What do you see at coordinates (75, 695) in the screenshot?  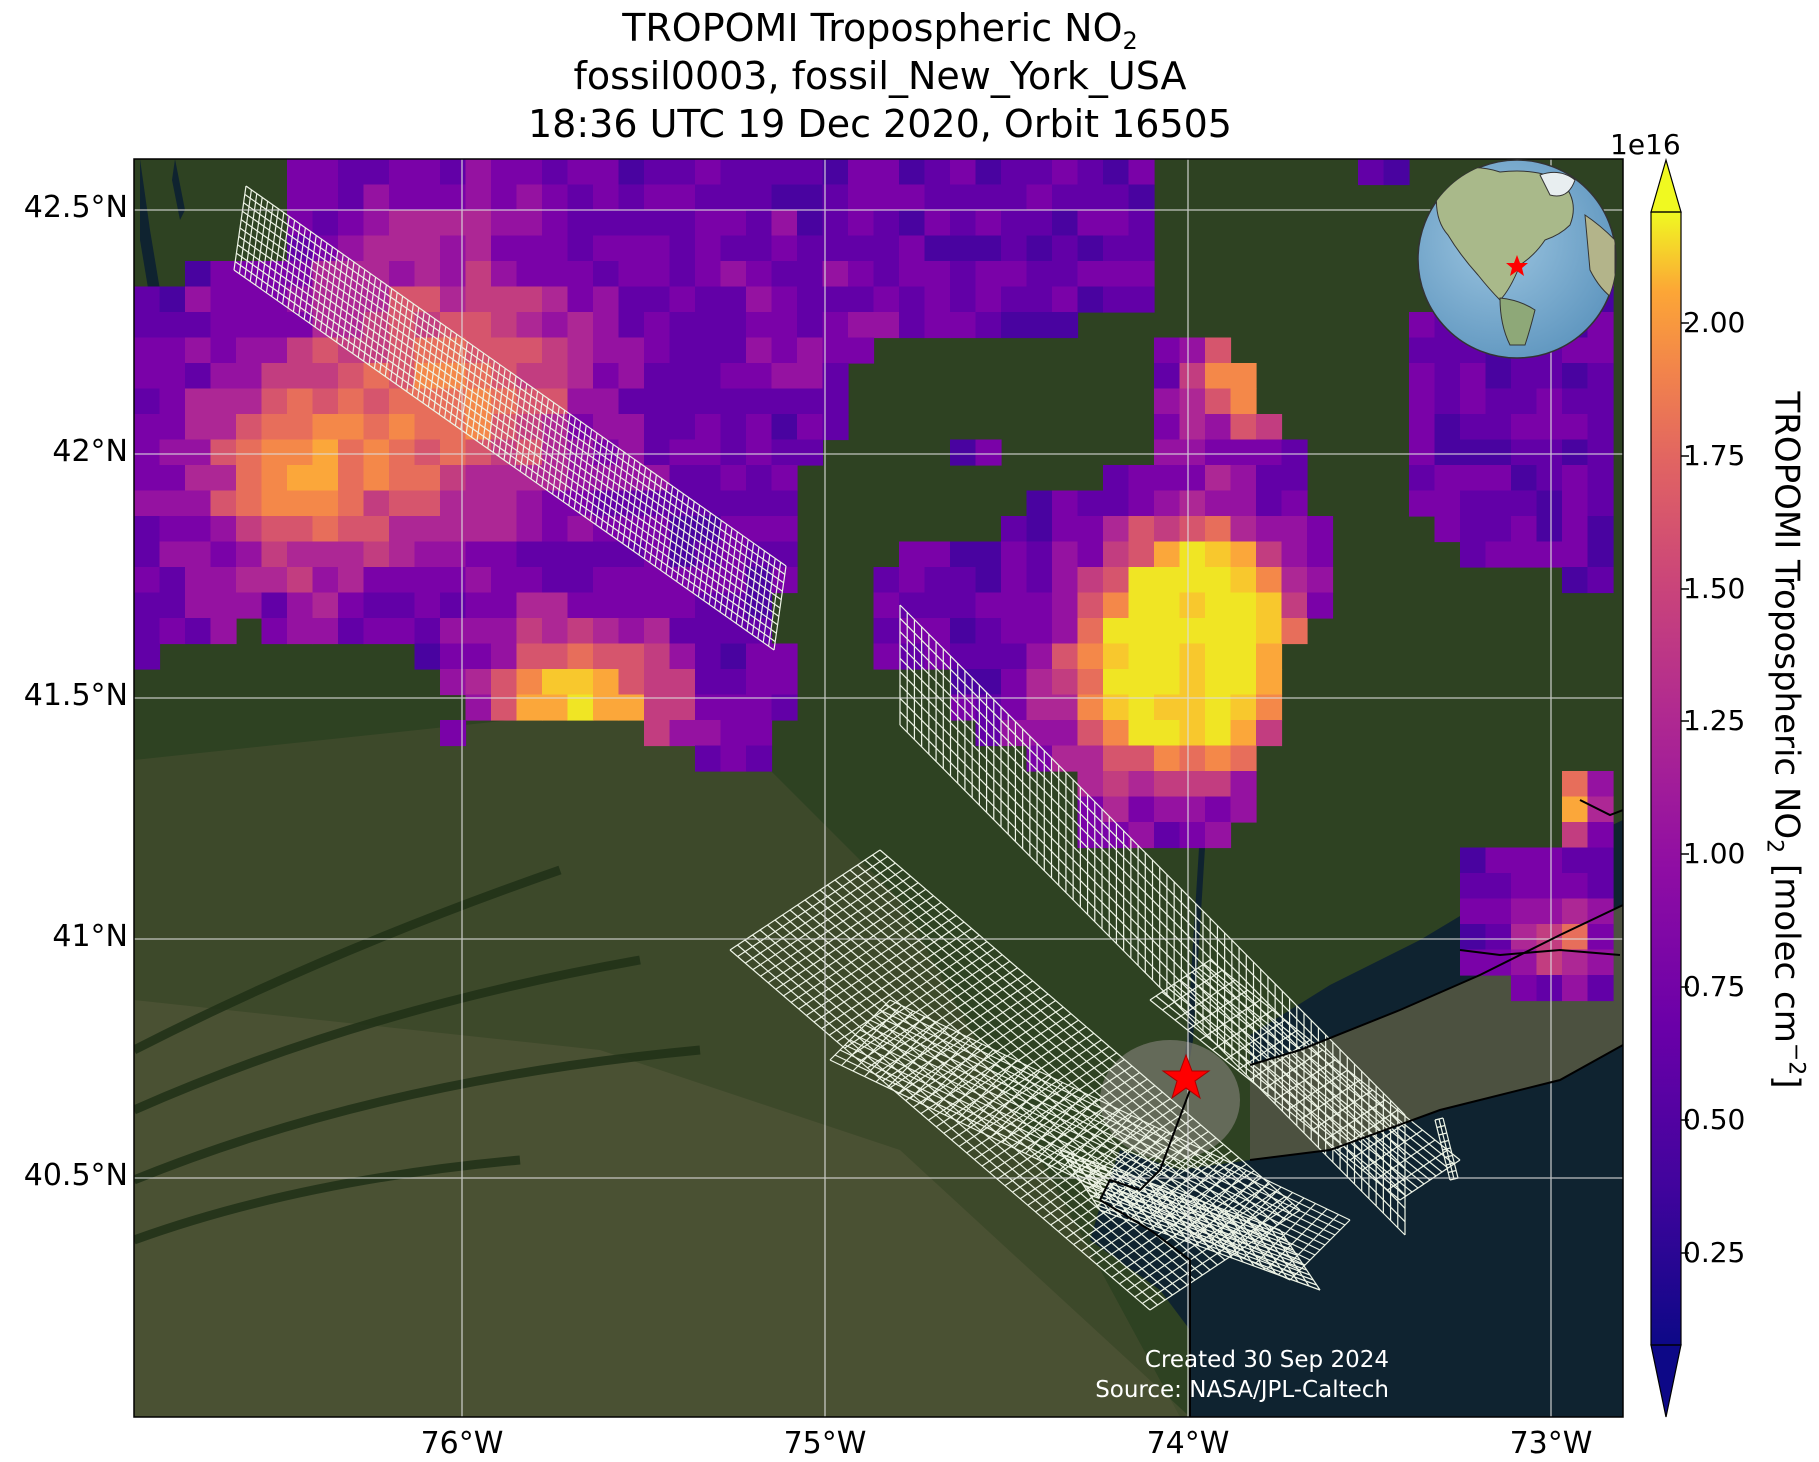 I see `lat-label: 41.5°N` at bounding box center [75, 695].